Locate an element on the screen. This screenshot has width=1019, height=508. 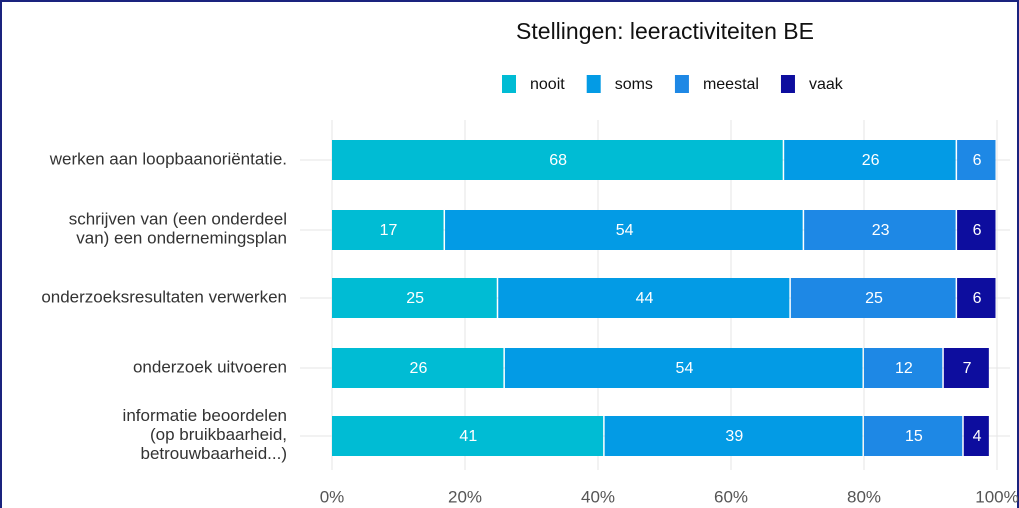
y-tick-label: werken aan loopbaanoriëntatie. is located at coordinates (168, 158).